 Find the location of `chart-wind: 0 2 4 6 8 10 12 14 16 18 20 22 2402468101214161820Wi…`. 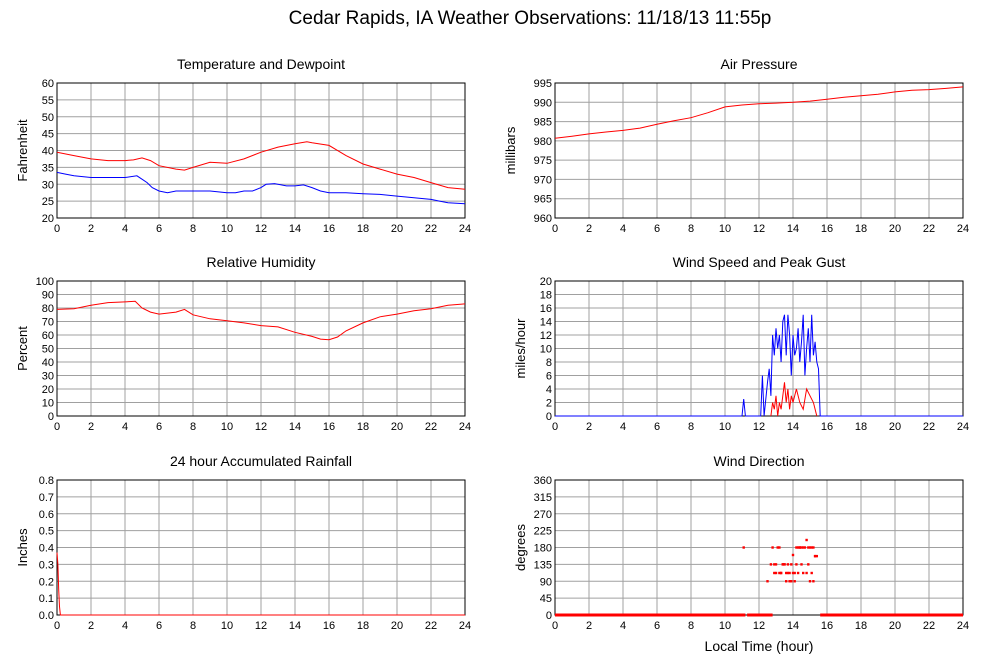

chart-wind: 0 2 4 6 8 10 12 14 16 18 20 22 2402468101214161820Wi… is located at coordinates (741, 343).